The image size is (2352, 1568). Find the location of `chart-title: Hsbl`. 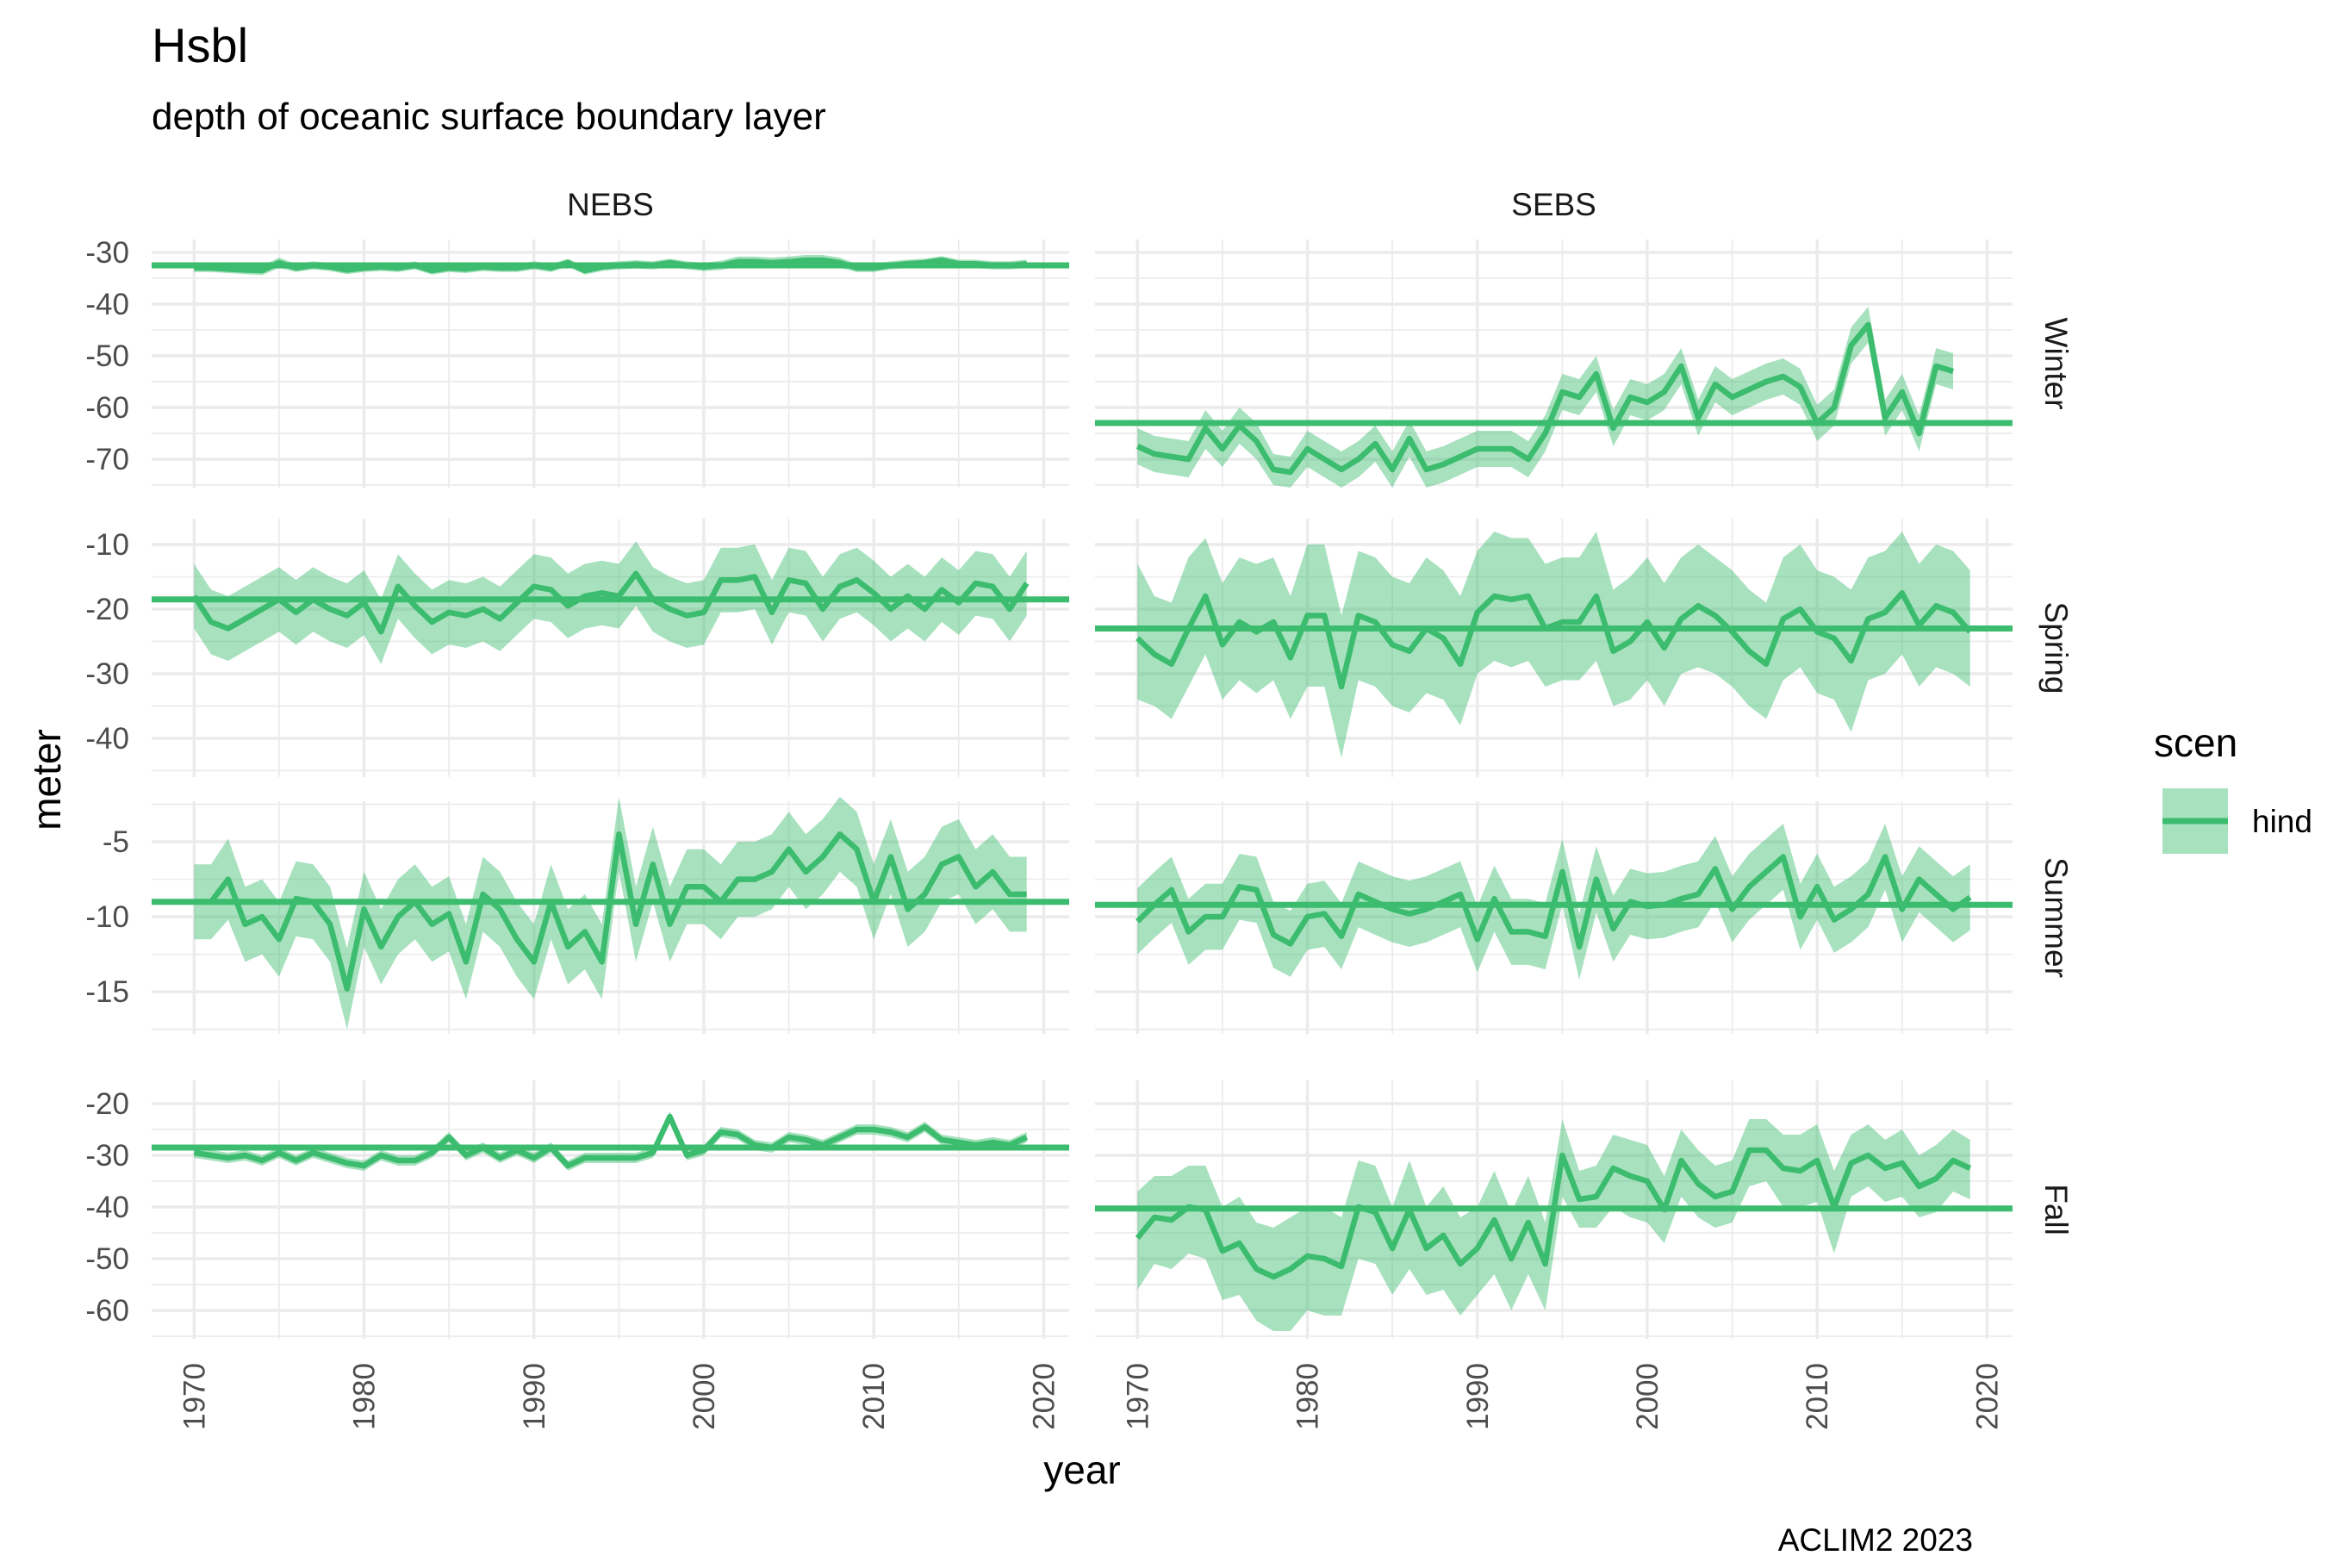

chart-title: Hsbl is located at coordinates (200, 45).